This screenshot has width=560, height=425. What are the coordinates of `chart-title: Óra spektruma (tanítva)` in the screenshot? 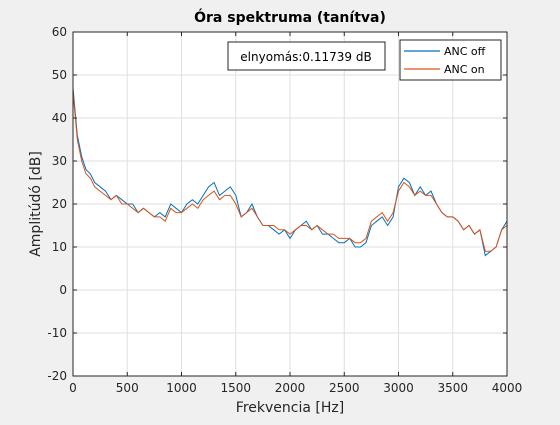 It's located at (290, 17).